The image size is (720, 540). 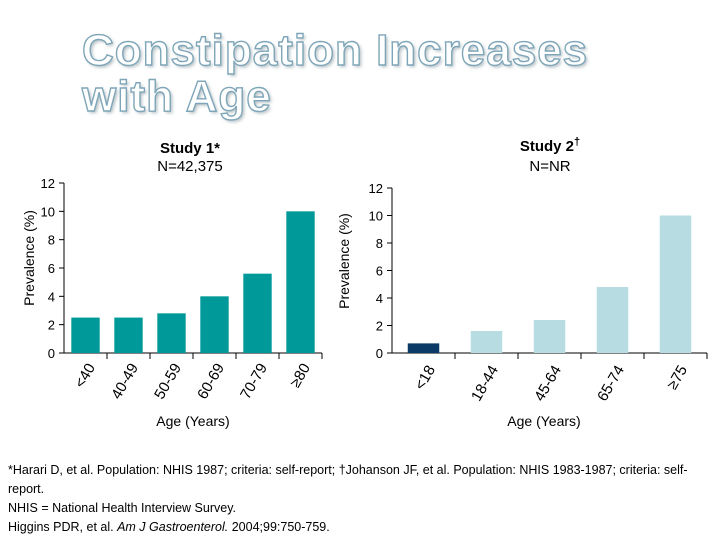 What do you see at coordinates (611, 384) in the screenshot?
I see `study2-category-label: 65-74` at bounding box center [611, 384].